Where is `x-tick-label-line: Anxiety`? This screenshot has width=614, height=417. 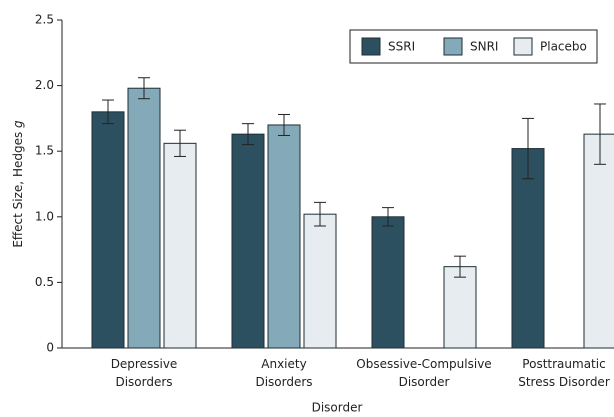
x-tick-label-line: Anxiety is located at coordinates (283, 364).